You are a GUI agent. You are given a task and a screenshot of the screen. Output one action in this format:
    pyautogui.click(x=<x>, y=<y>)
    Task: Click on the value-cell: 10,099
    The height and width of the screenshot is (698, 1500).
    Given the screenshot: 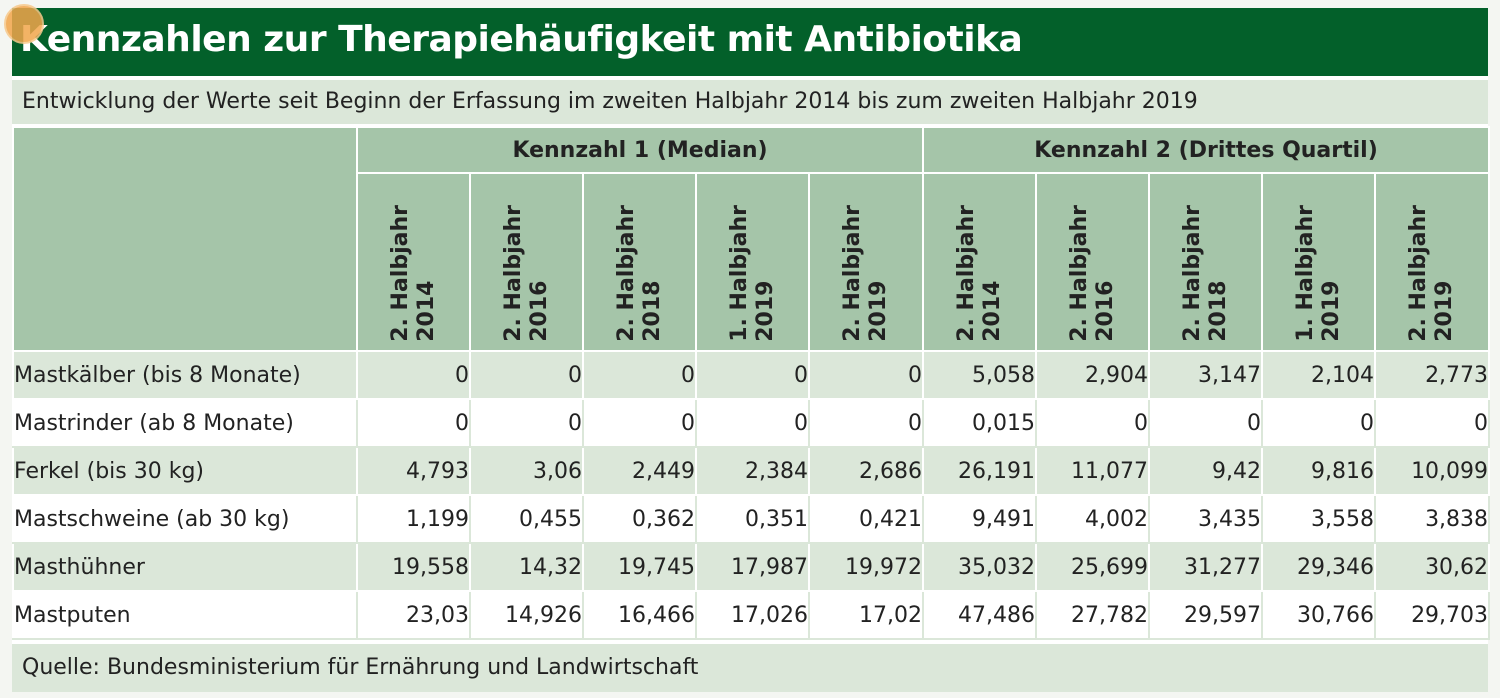 What is the action you would take?
    pyautogui.click(x=1432, y=471)
    